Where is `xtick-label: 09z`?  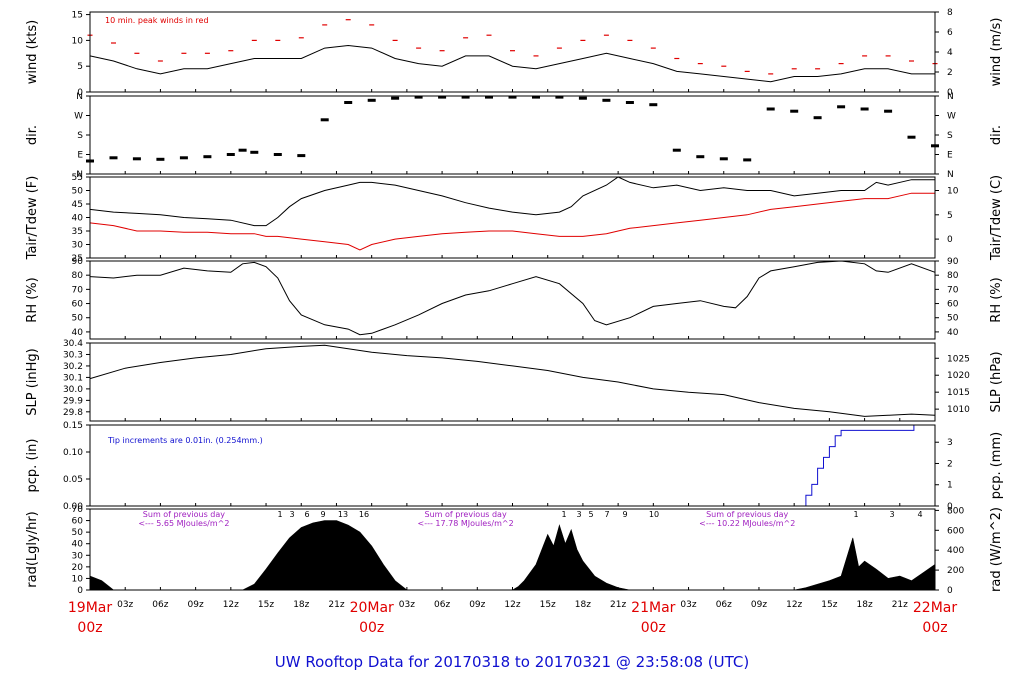 xtick-label: 09z is located at coordinates (477, 605).